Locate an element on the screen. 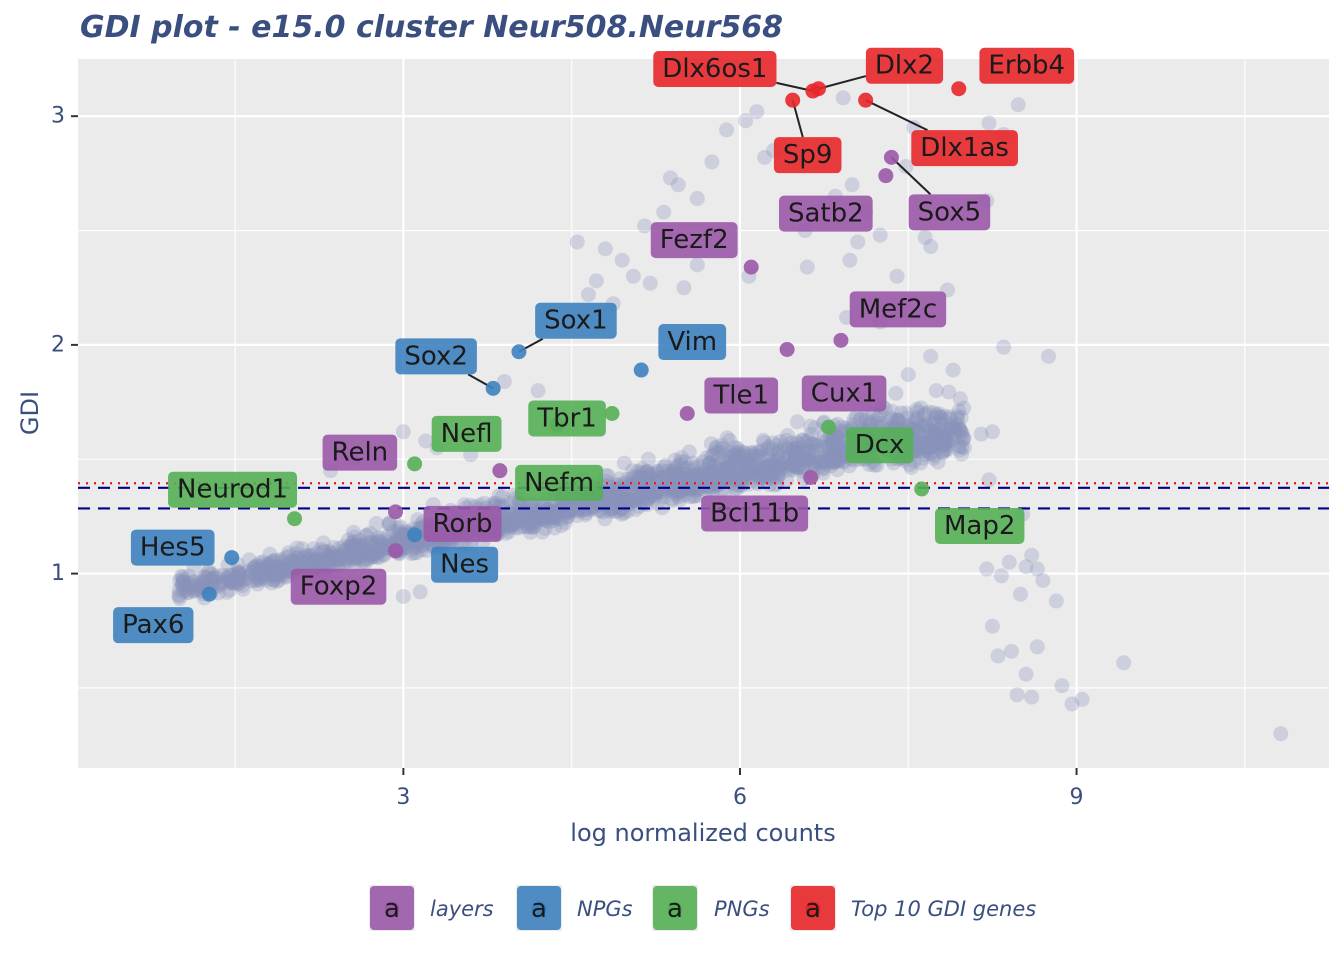 The height and width of the screenshot is (960, 1344). highlight-point-foxp2 is located at coordinates (396, 551).